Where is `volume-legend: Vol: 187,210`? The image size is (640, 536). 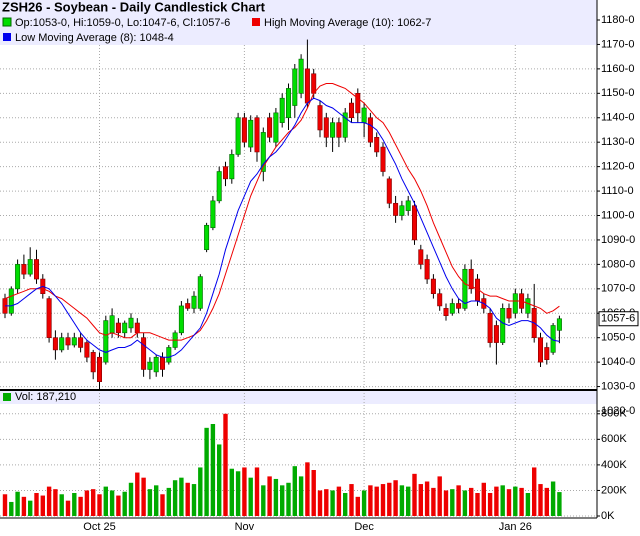 volume-legend: Vol: 187,210 is located at coordinates (45, 397).